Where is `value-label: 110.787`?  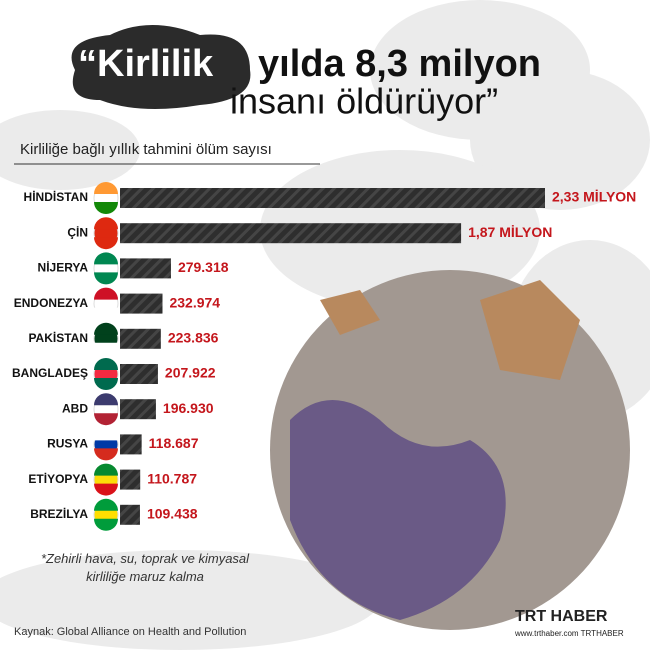 value-label: 110.787 is located at coordinates (172, 478).